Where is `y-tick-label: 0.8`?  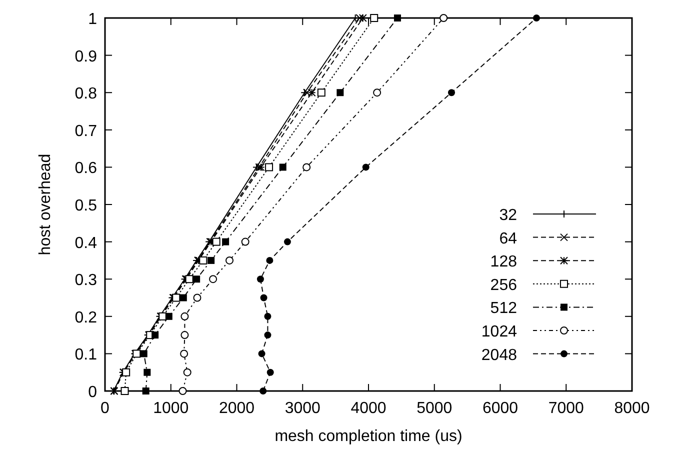
y-tick-label: 0.8 is located at coordinates (86, 94).